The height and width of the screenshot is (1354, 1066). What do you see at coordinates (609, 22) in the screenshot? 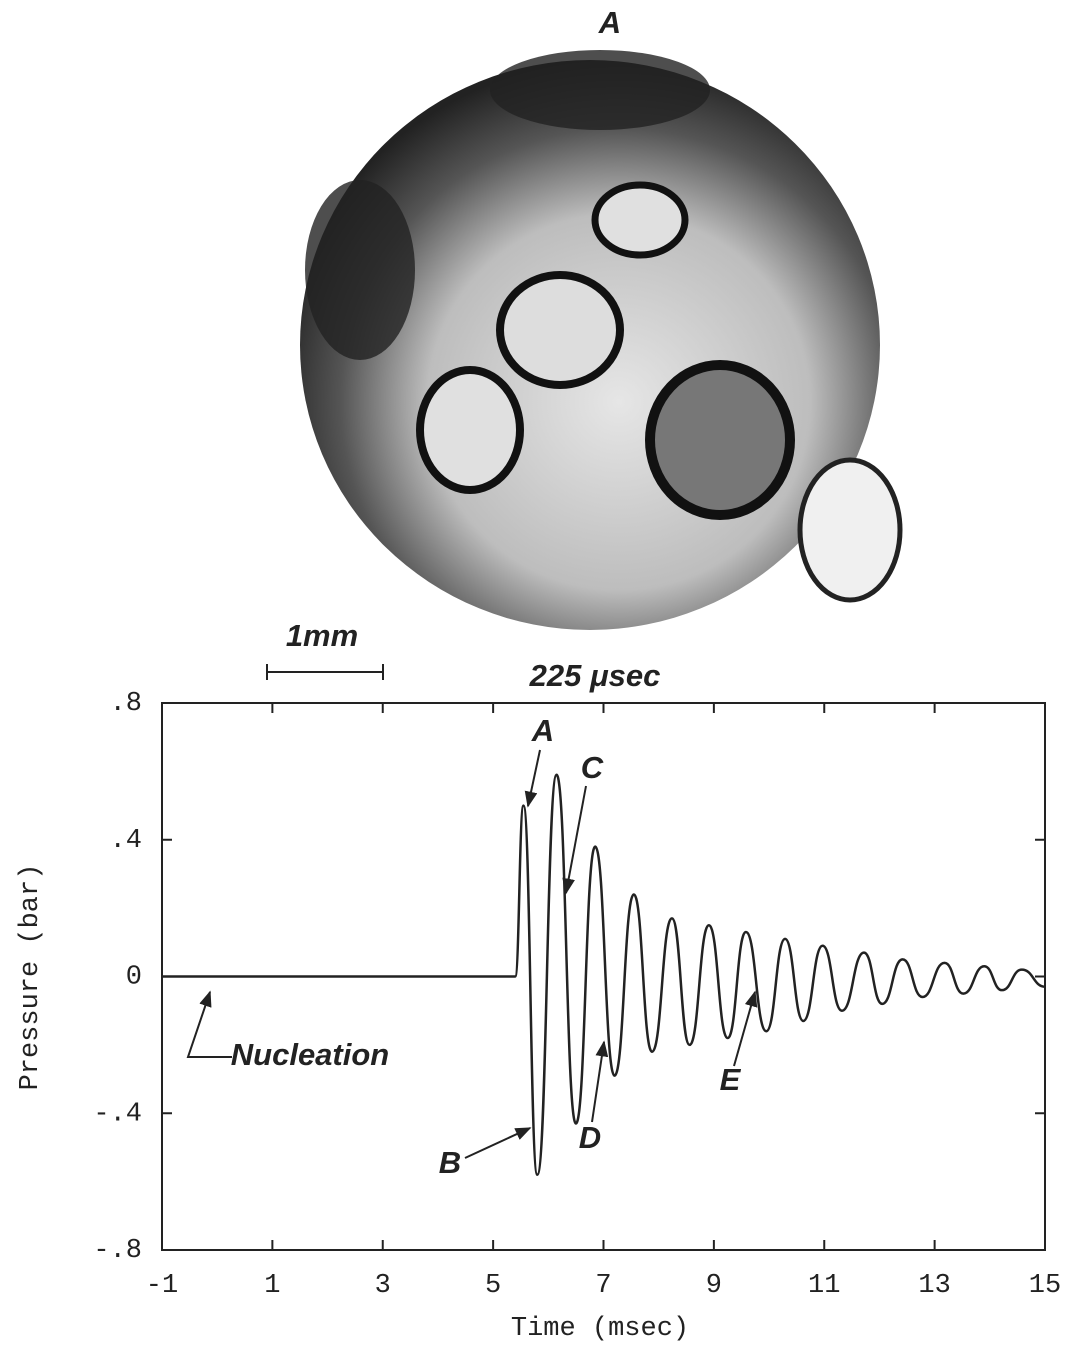
I see `photo-label: A` at bounding box center [609, 22].